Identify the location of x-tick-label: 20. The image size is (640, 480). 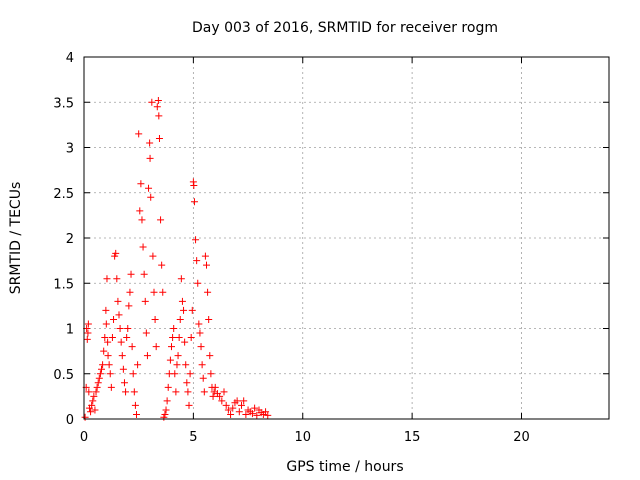
(521, 437).